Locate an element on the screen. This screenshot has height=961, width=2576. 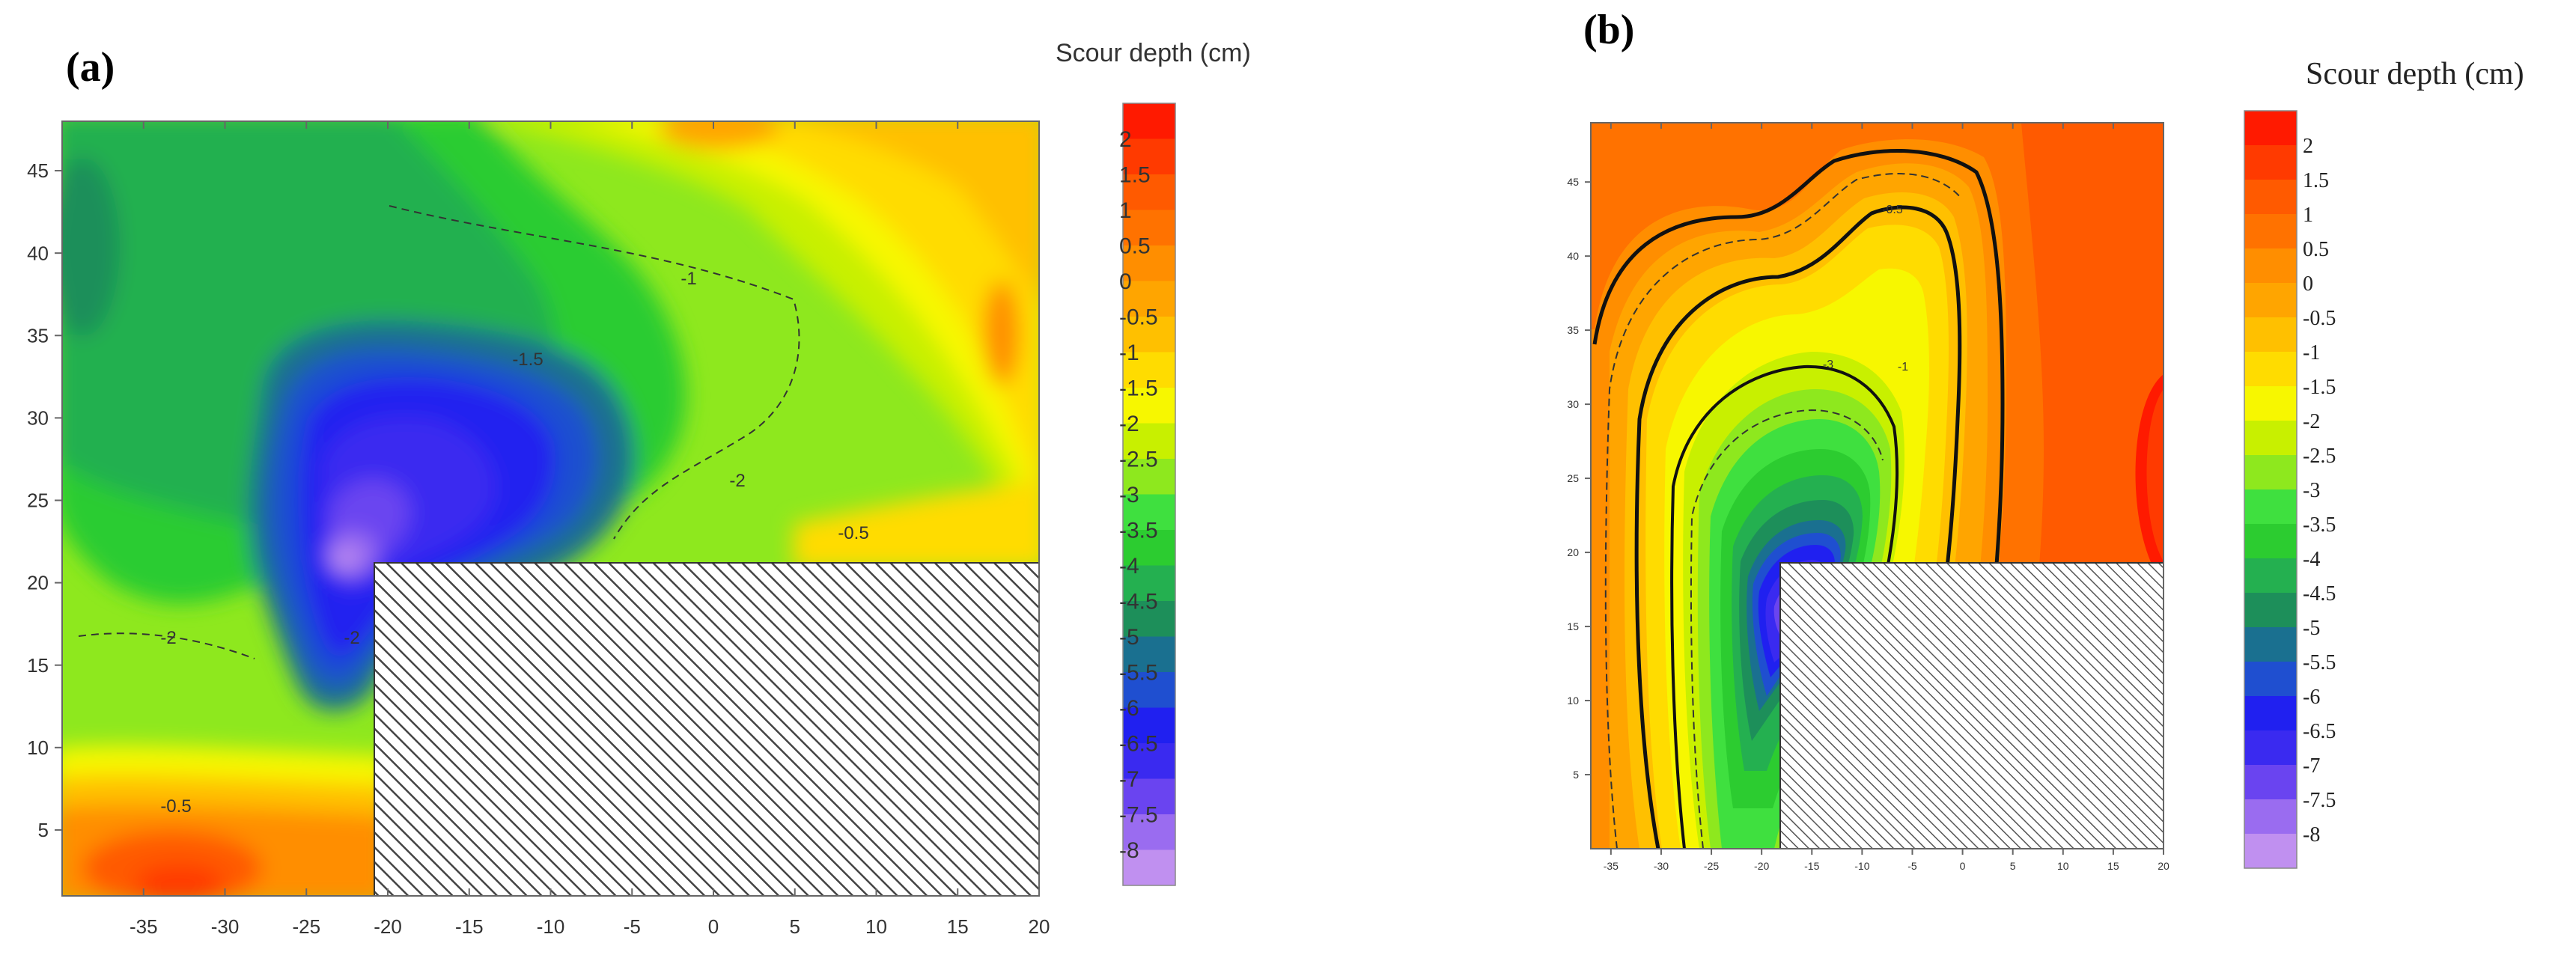
x-tick-label: -5 is located at coordinates (632, 927).